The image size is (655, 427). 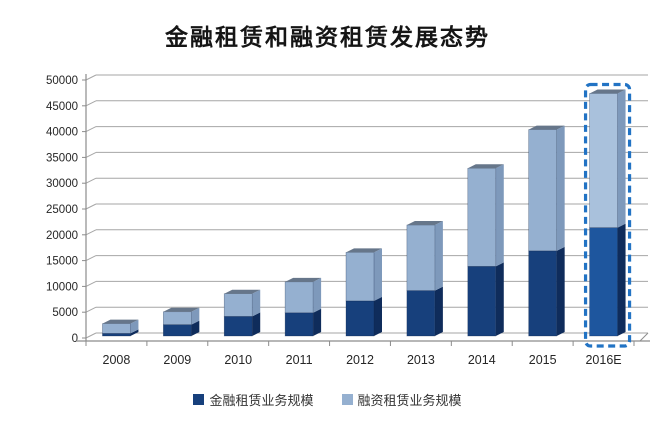 I want to click on bar-side-2013-s1, so click(x=438, y=256).